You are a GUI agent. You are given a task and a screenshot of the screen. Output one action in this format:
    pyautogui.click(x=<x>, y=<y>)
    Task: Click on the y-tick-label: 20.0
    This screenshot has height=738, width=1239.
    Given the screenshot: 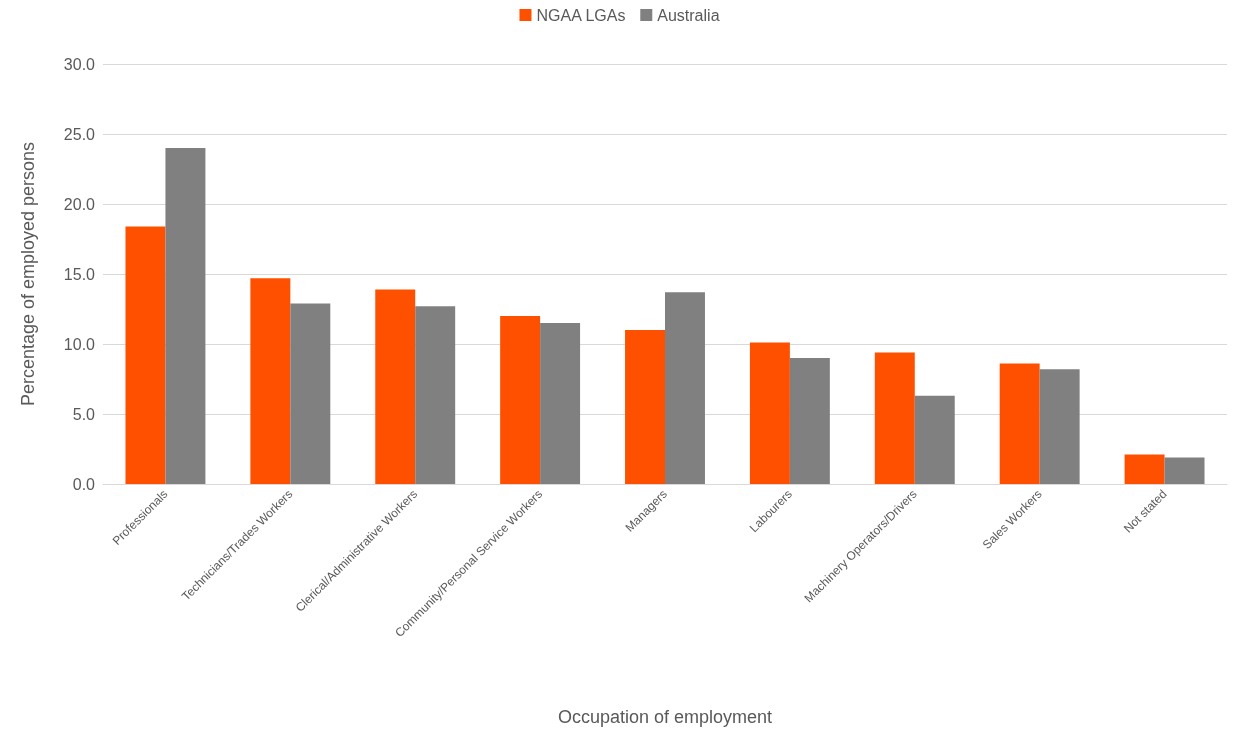 What is the action you would take?
    pyautogui.click(x=79, y=204)
    